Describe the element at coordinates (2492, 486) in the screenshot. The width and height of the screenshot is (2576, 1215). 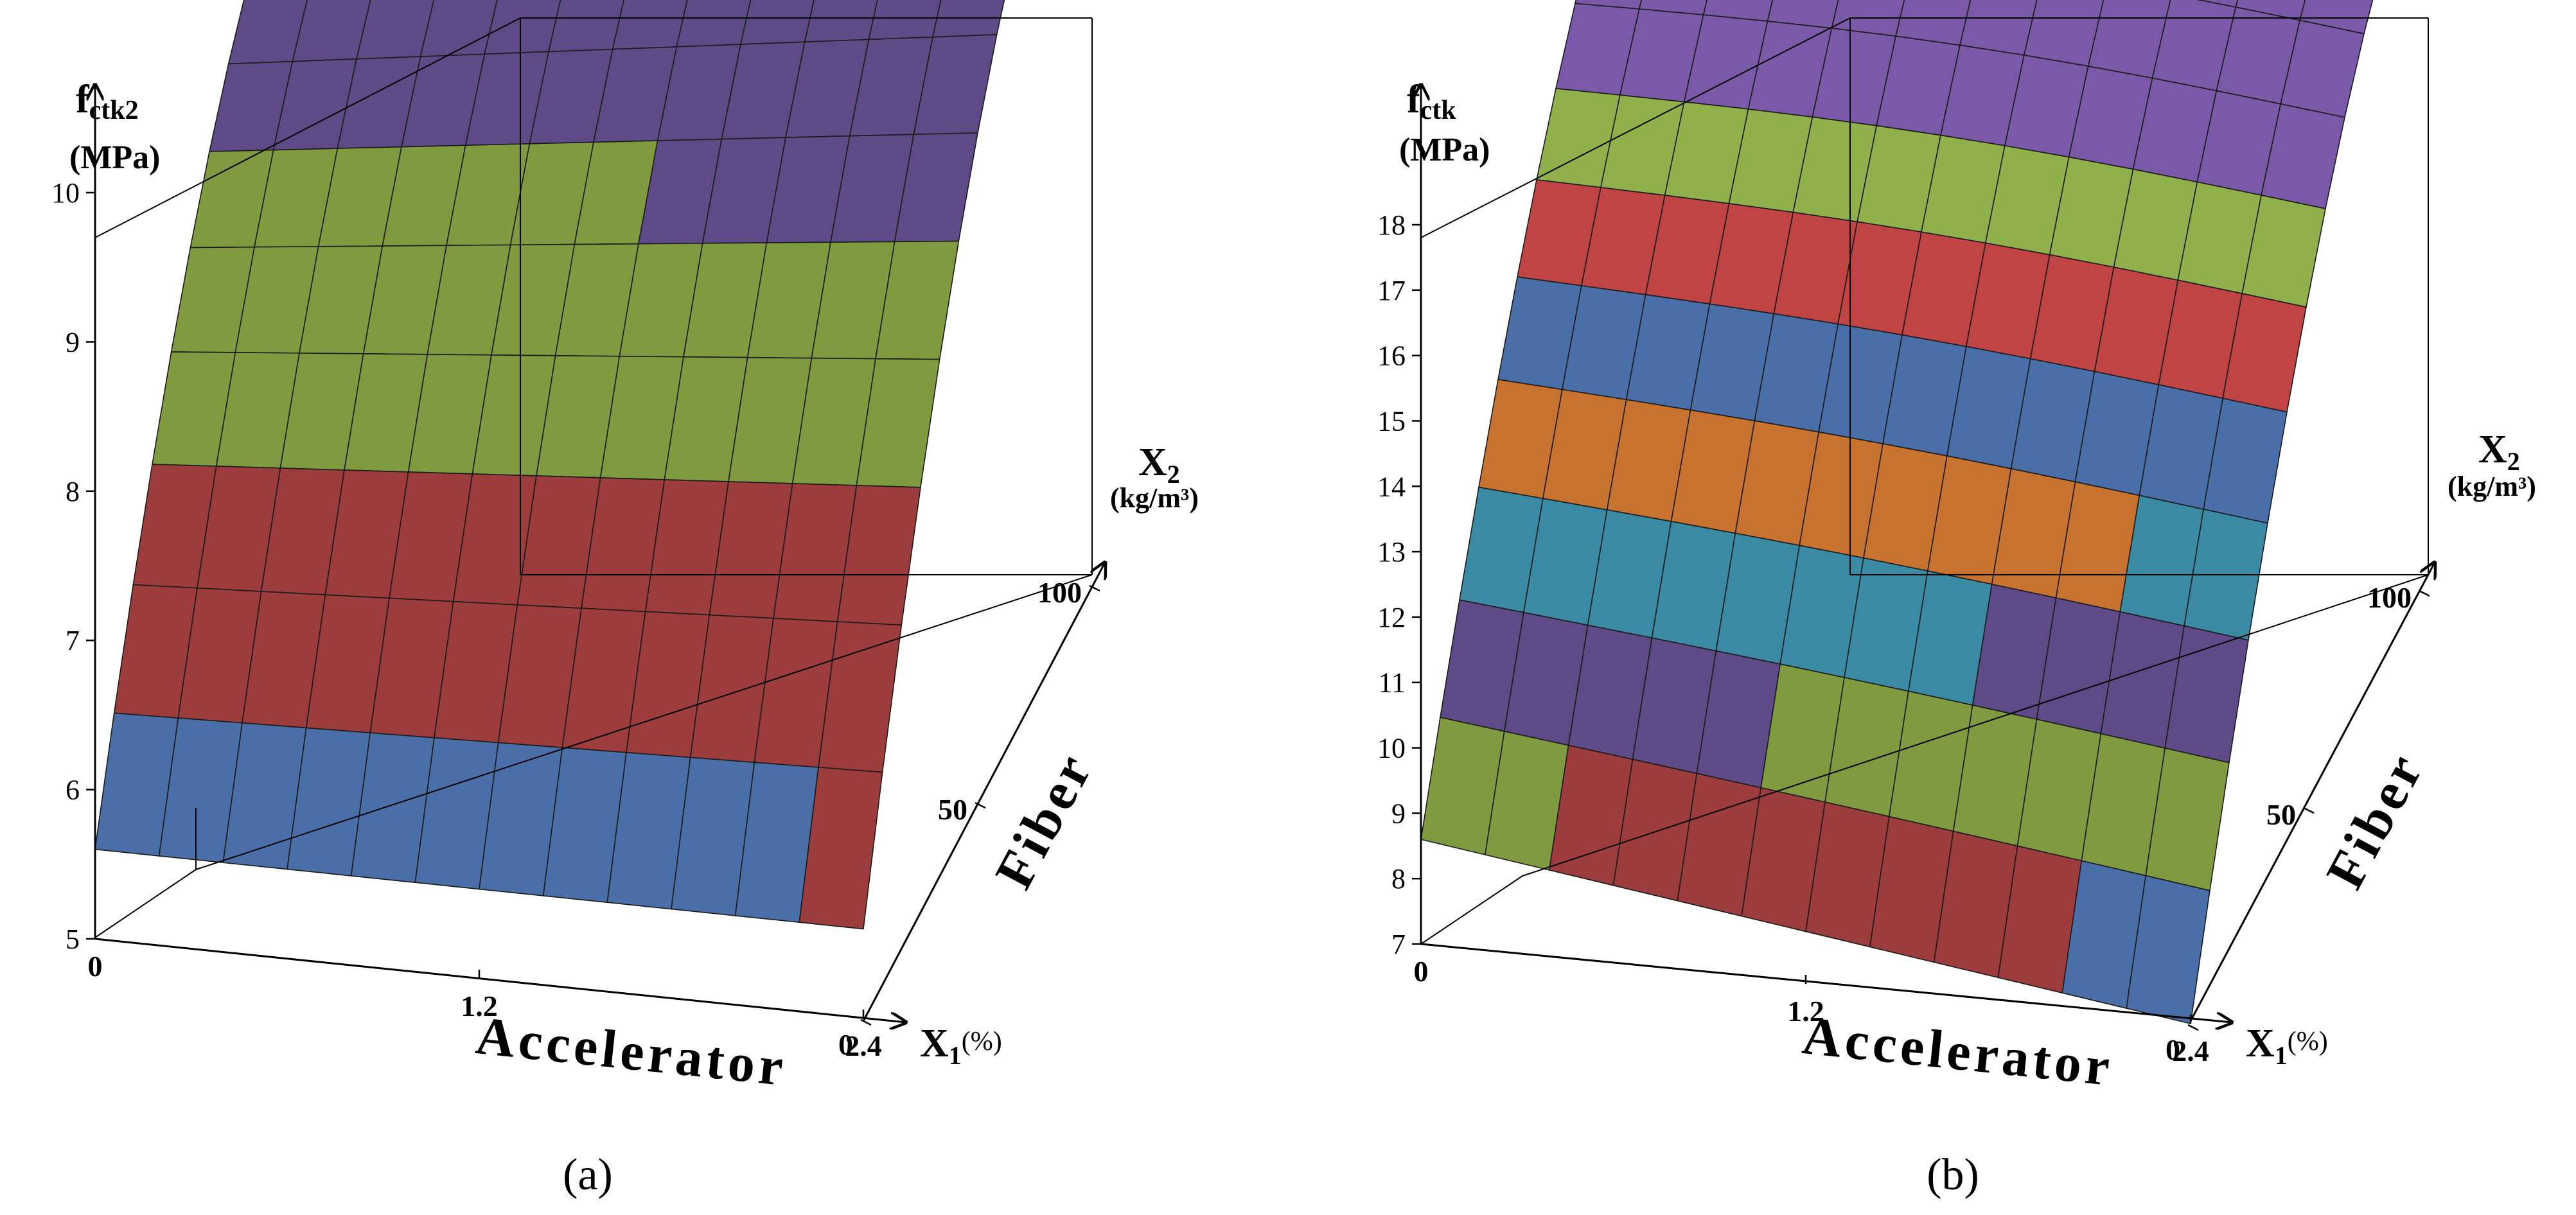
I see `y-axis-unit-b: (kg/m³)` at that location.